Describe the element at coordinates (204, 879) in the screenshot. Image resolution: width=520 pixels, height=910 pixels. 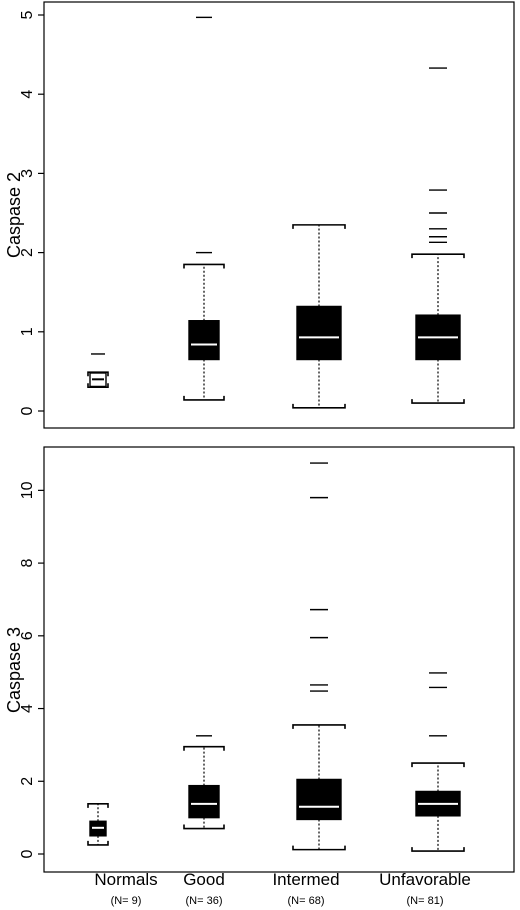
I see `category-label-good: Good` at that location.